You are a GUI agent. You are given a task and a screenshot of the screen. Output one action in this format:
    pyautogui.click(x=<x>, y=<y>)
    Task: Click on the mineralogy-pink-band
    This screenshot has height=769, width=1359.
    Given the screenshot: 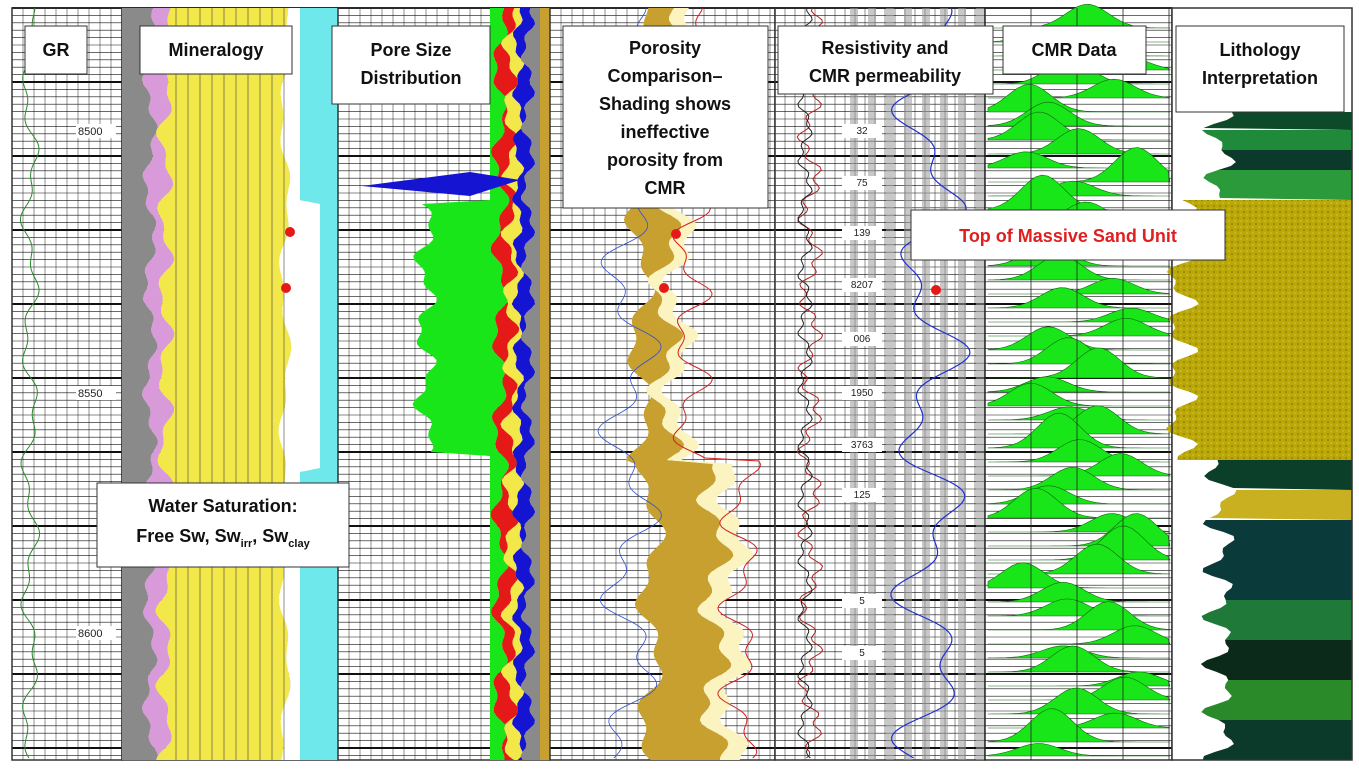 What is the action you would take?
    pyautogui.click(x=158, y=384)
    